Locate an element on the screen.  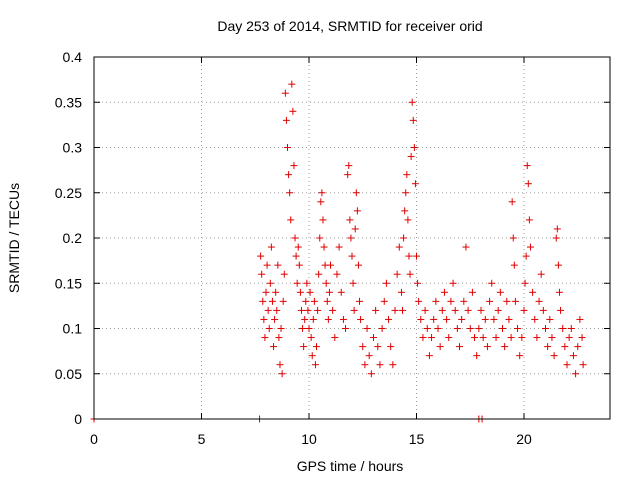
y-tick-label: 0.4 is located at coordinates (73, 57).